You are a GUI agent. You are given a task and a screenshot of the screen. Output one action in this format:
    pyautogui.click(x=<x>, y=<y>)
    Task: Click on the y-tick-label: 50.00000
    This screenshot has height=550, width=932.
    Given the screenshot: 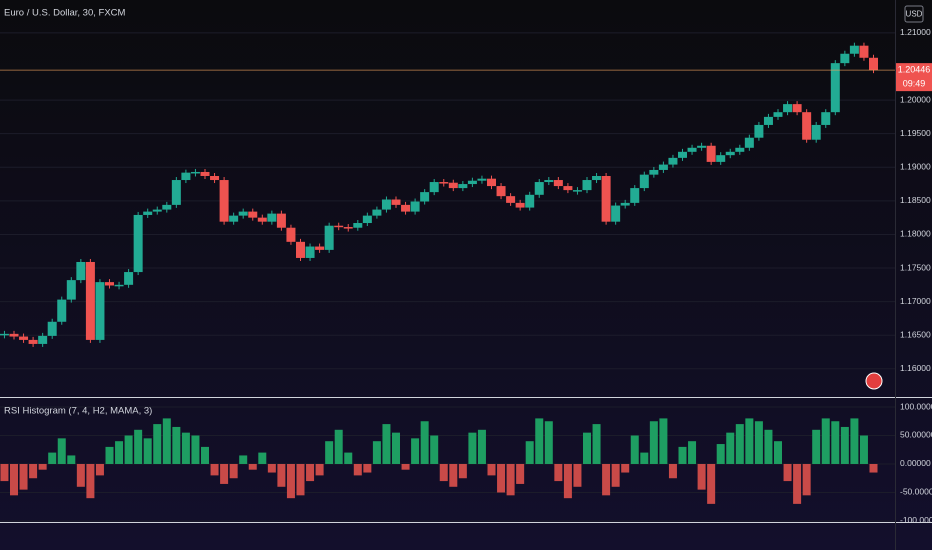 What is the action you would take?
    pyautogui.click(x=916, y=435)
    